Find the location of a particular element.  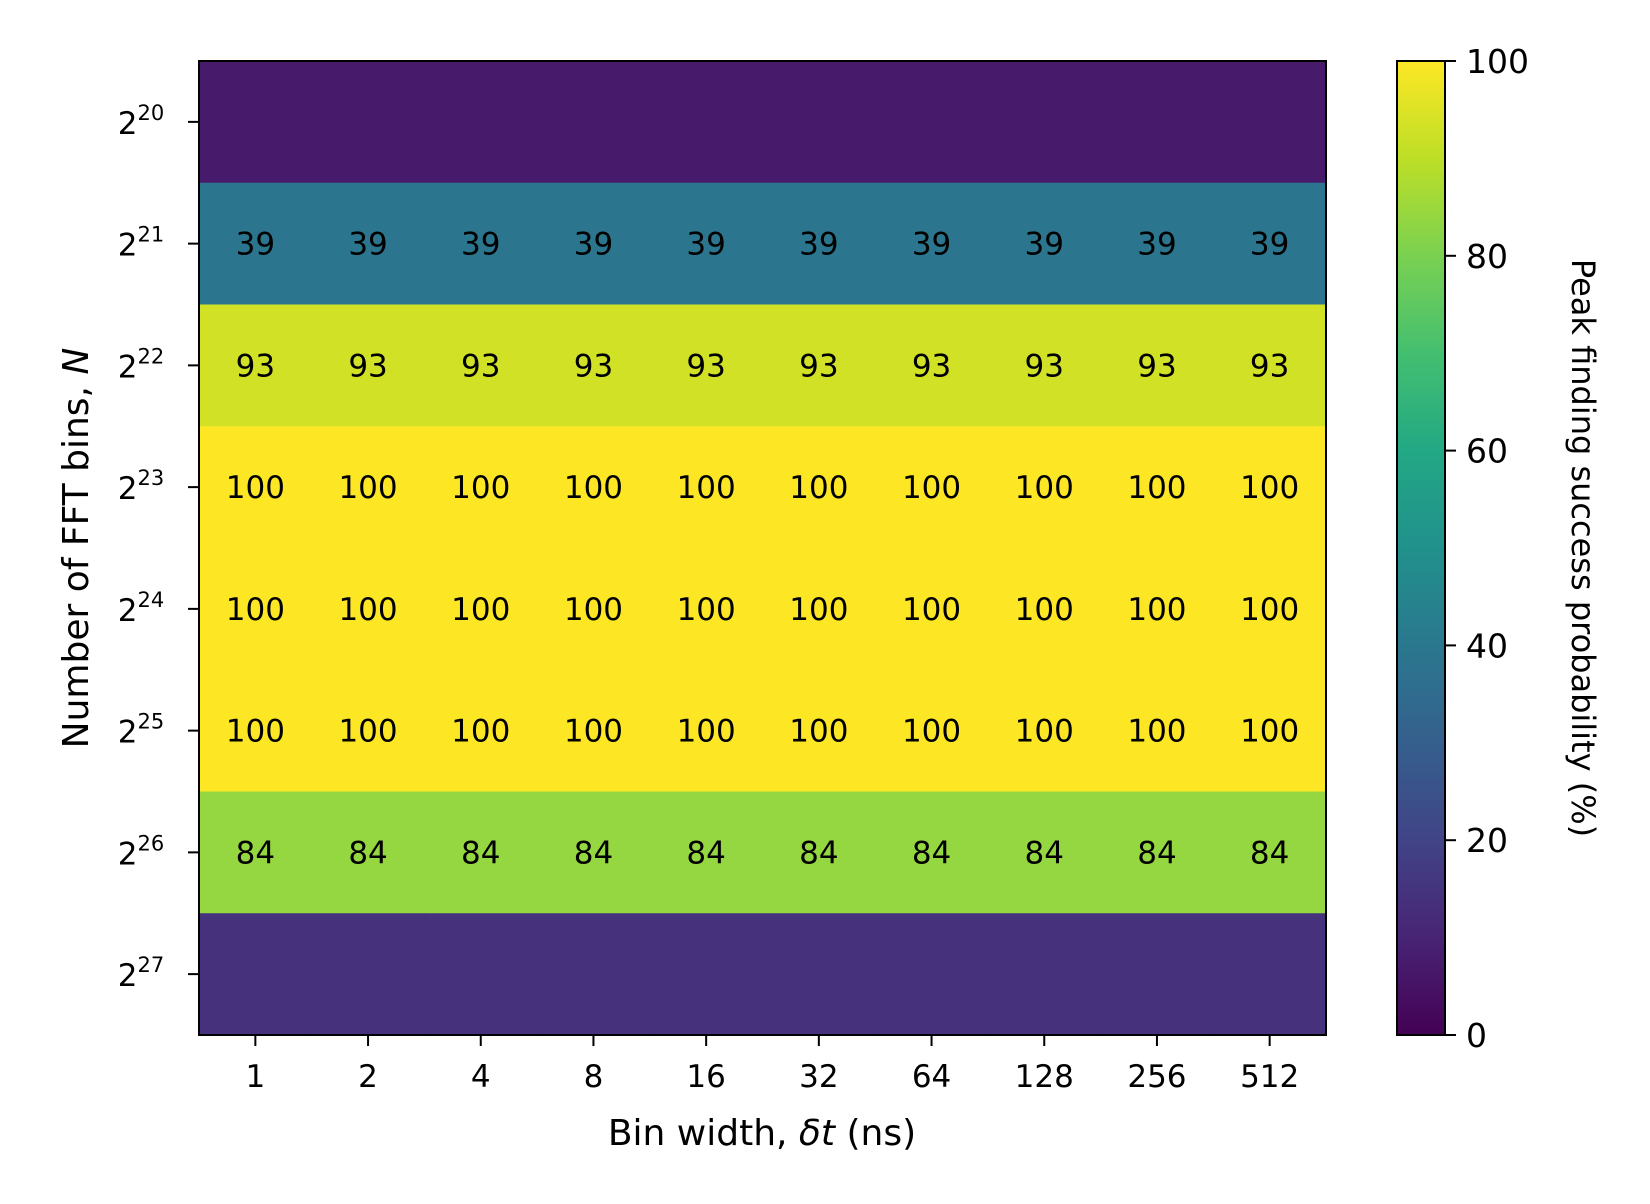

y-tick-label: 221 is located at coordinates (141, 243).